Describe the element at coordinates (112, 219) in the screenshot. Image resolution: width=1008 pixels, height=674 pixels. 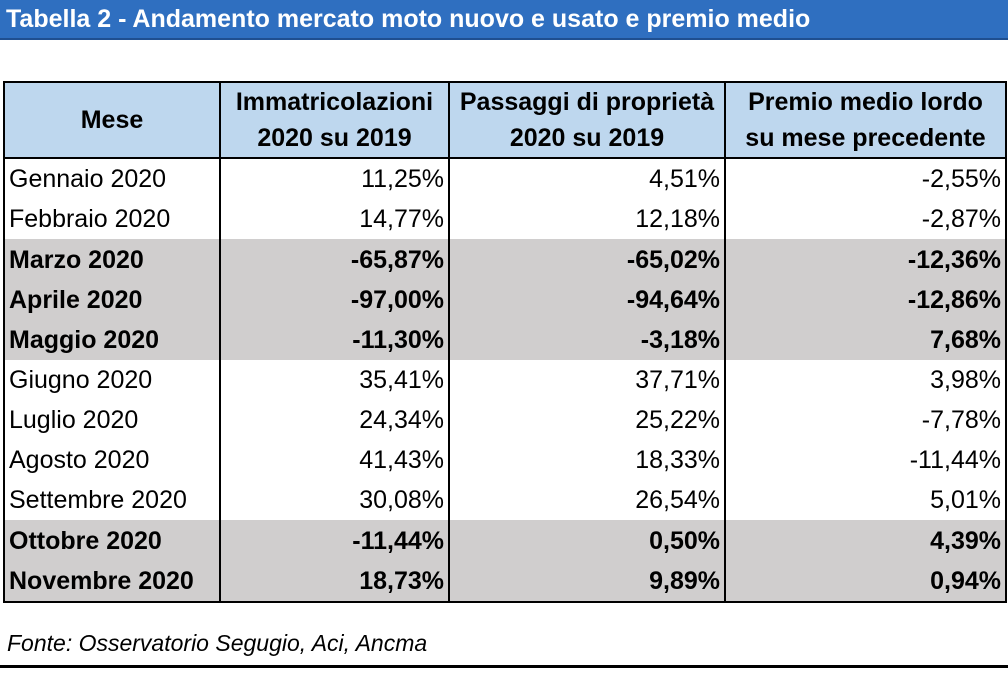
I see `cell-month: Febbraio 2020` at that location.